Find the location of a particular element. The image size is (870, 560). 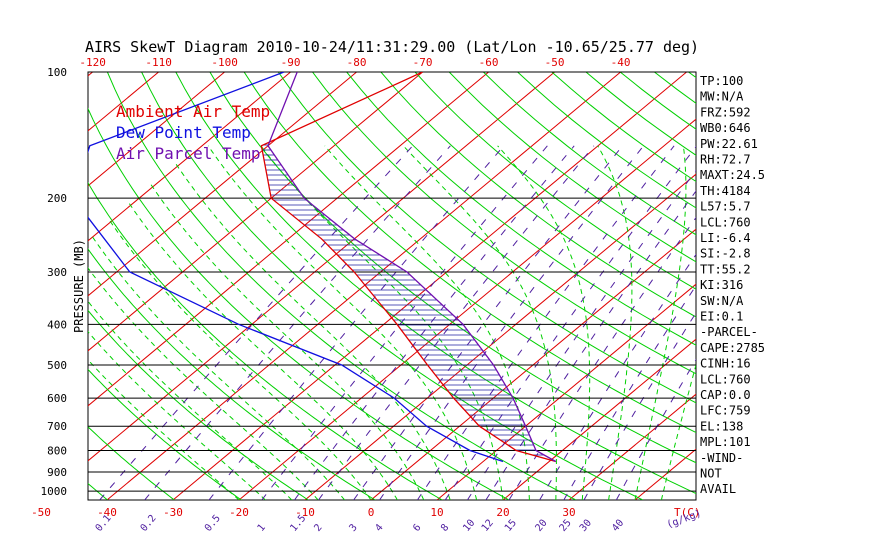

top-axis-tick-label: -100 is located at coordinates (224, 62).